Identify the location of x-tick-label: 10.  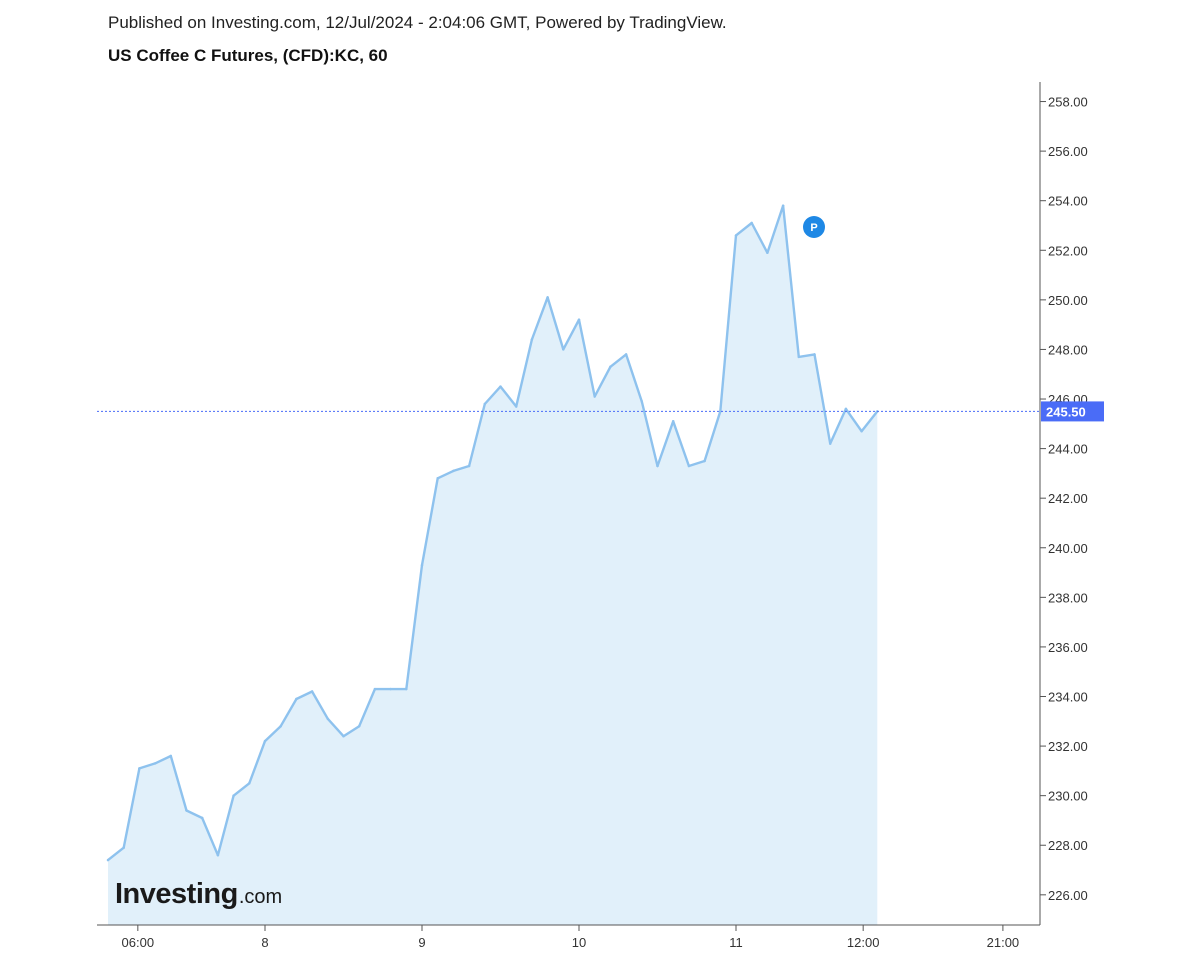
(579, 942).